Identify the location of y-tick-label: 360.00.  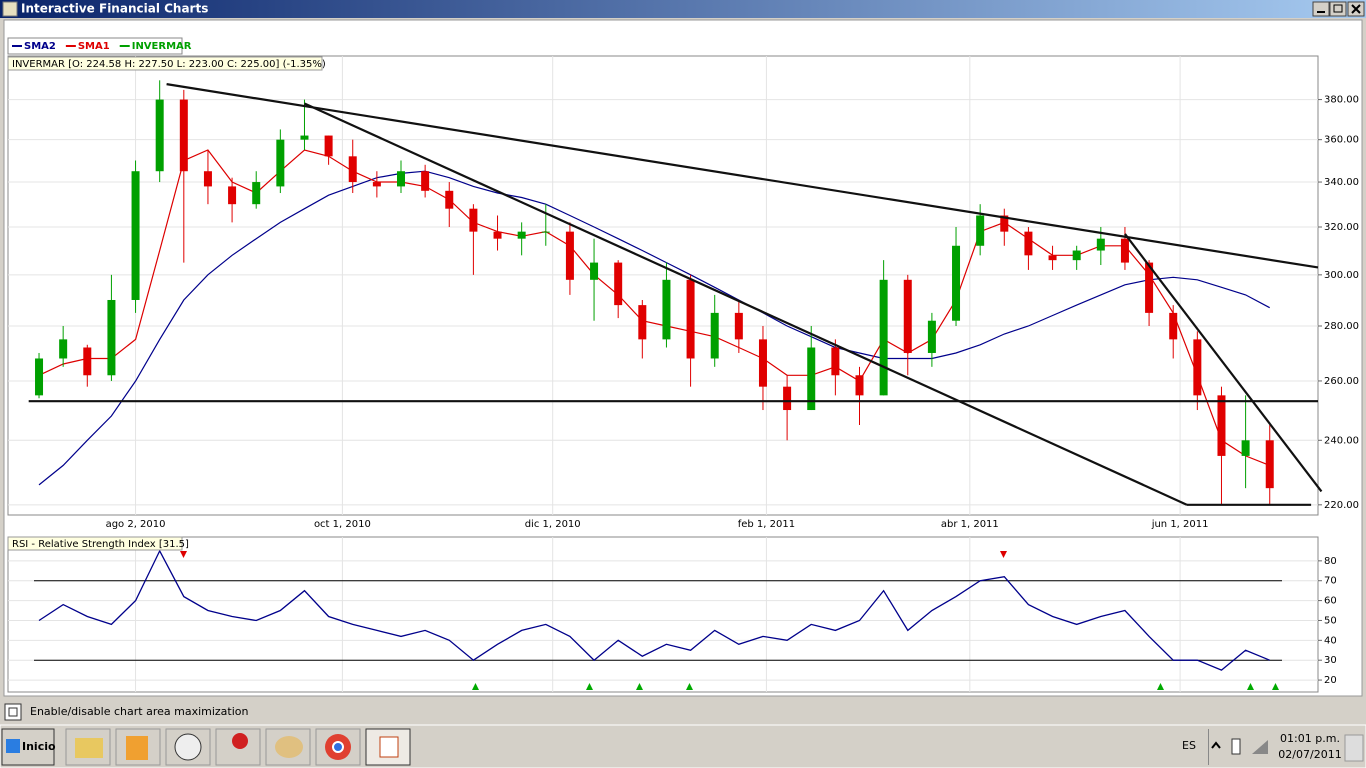
(1341, 140).